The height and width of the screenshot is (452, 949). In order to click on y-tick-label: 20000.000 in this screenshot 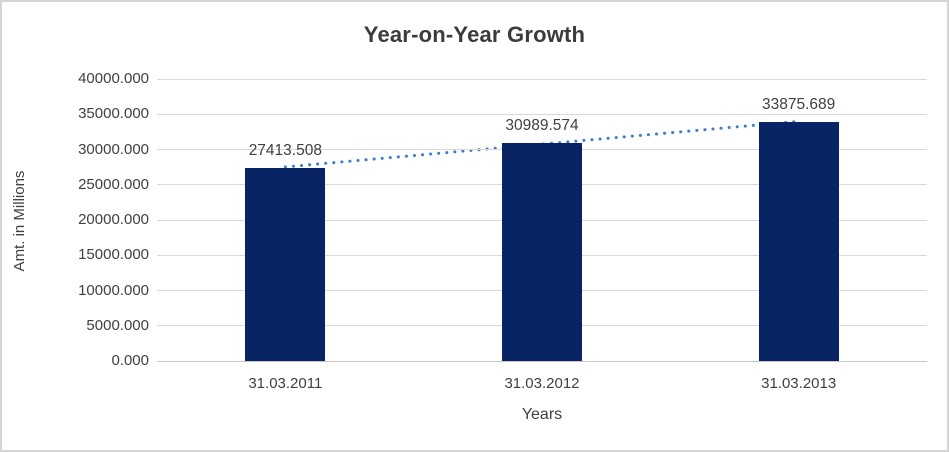, I will do `click(113, 219)`.